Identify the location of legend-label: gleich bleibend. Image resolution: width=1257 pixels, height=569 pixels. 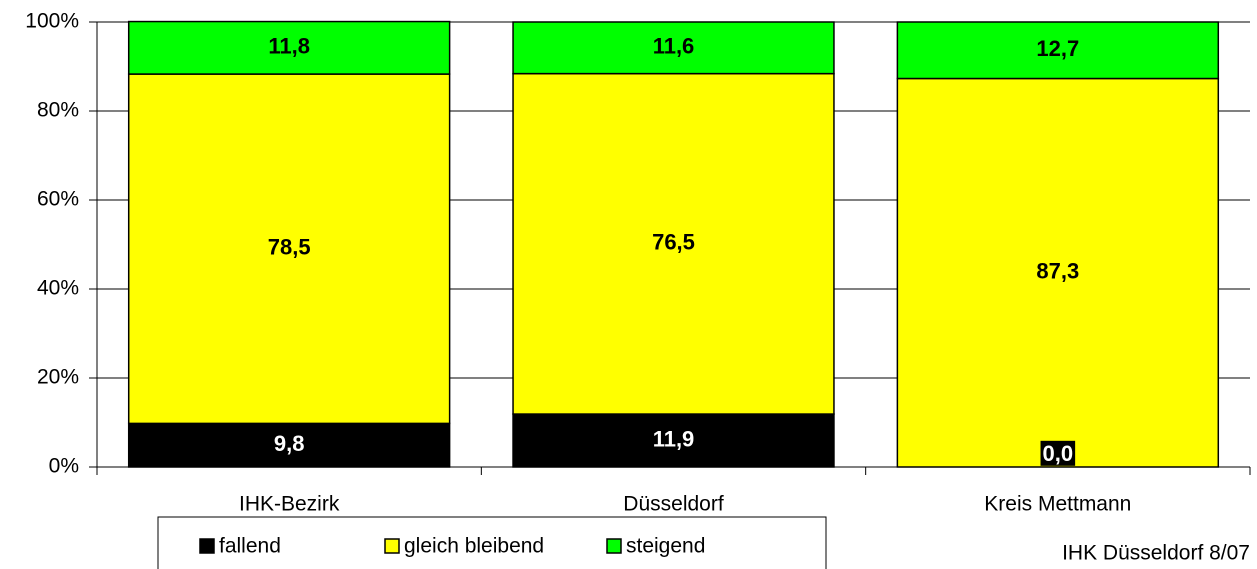
(474, 546).